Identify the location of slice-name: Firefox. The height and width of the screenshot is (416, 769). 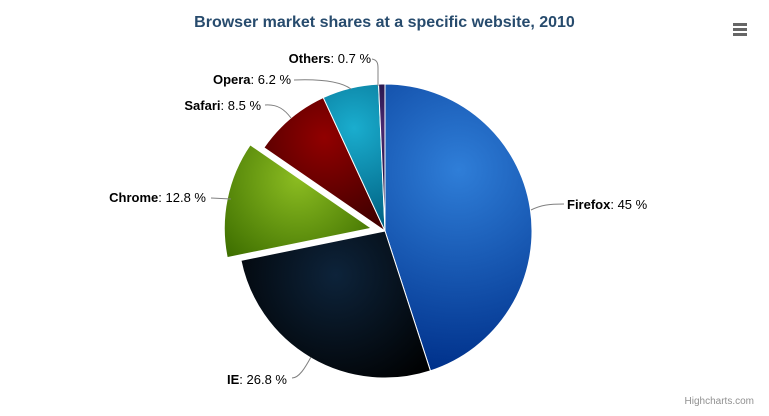
(589, 204).